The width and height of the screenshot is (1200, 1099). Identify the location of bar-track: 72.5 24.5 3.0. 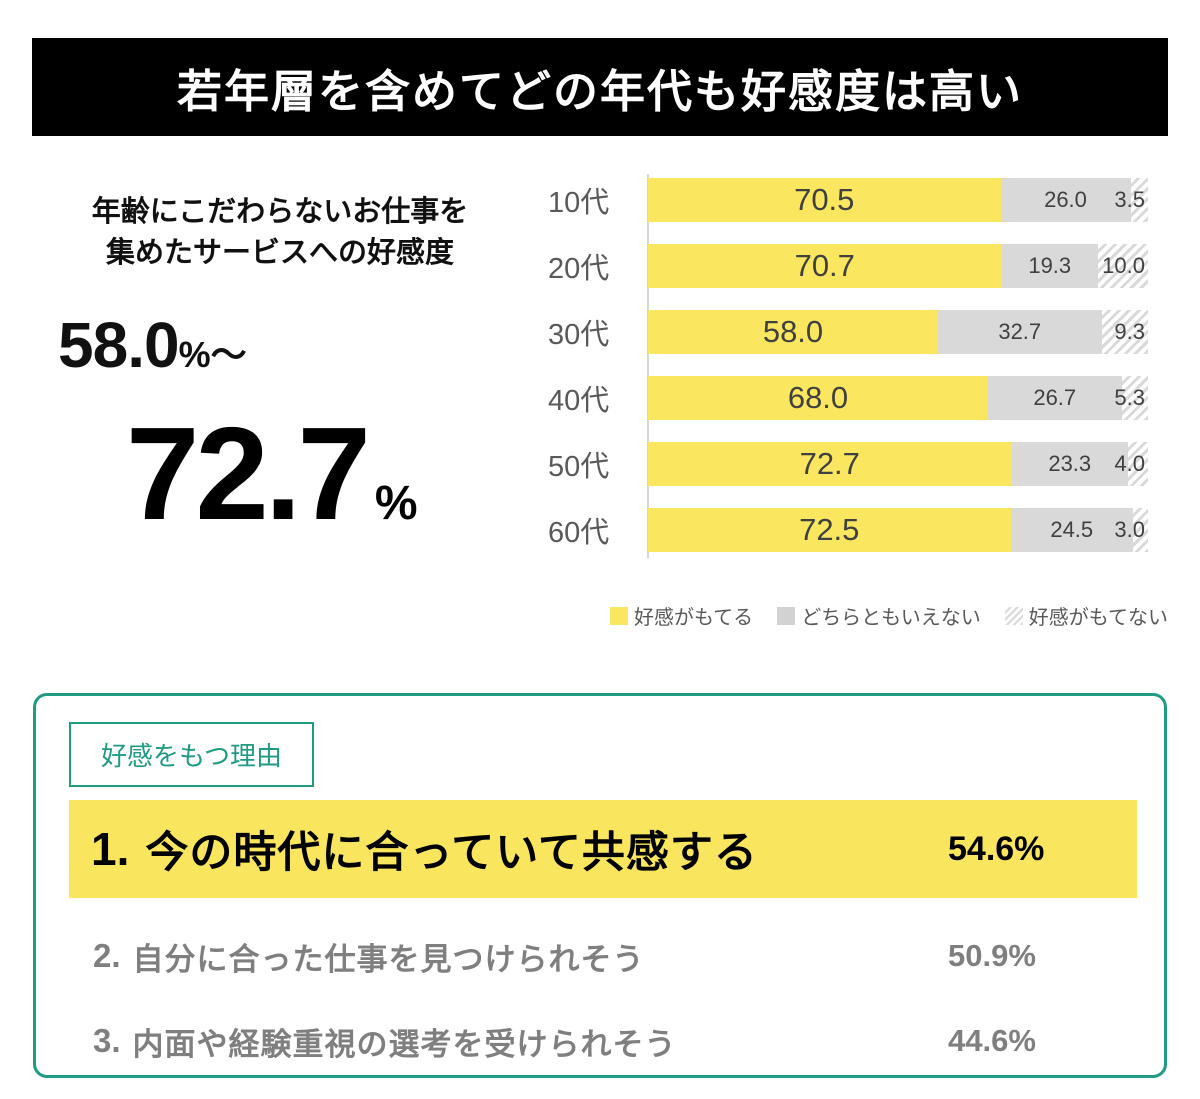
(898, 530).